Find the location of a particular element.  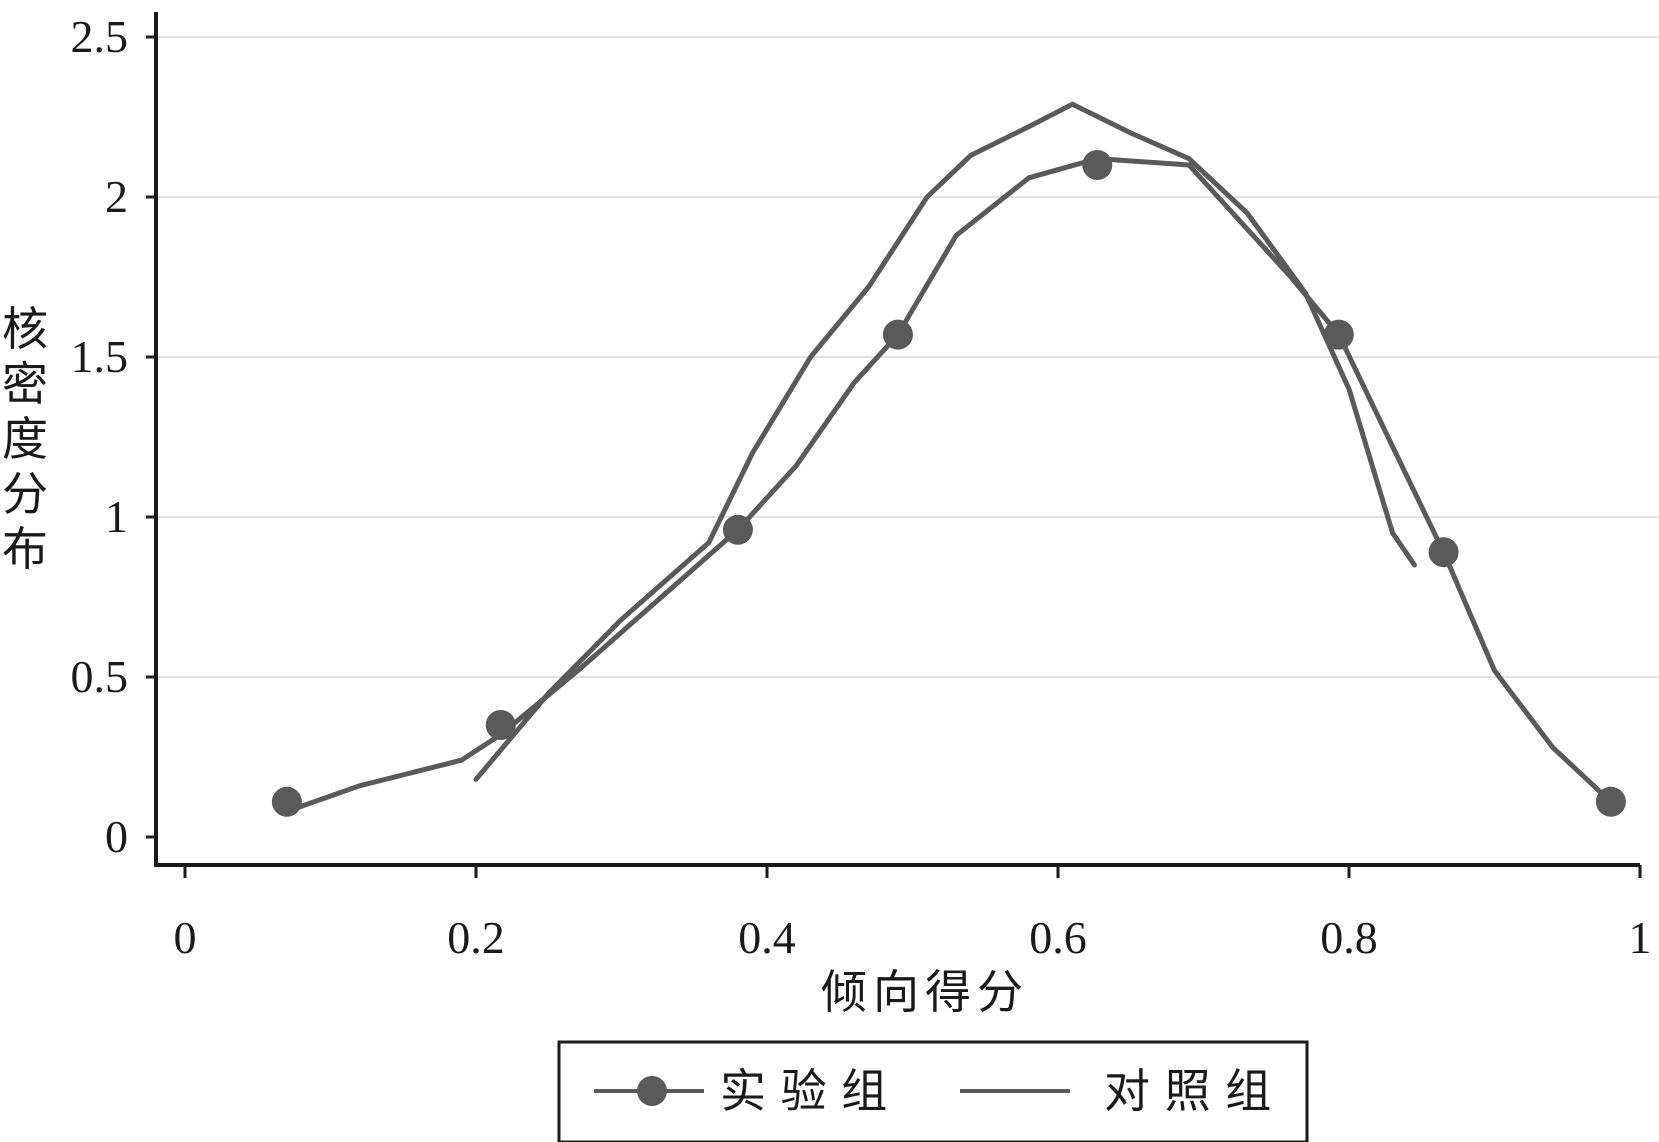

y-tick-label: 1.5 is located at coordinates (100, 356).